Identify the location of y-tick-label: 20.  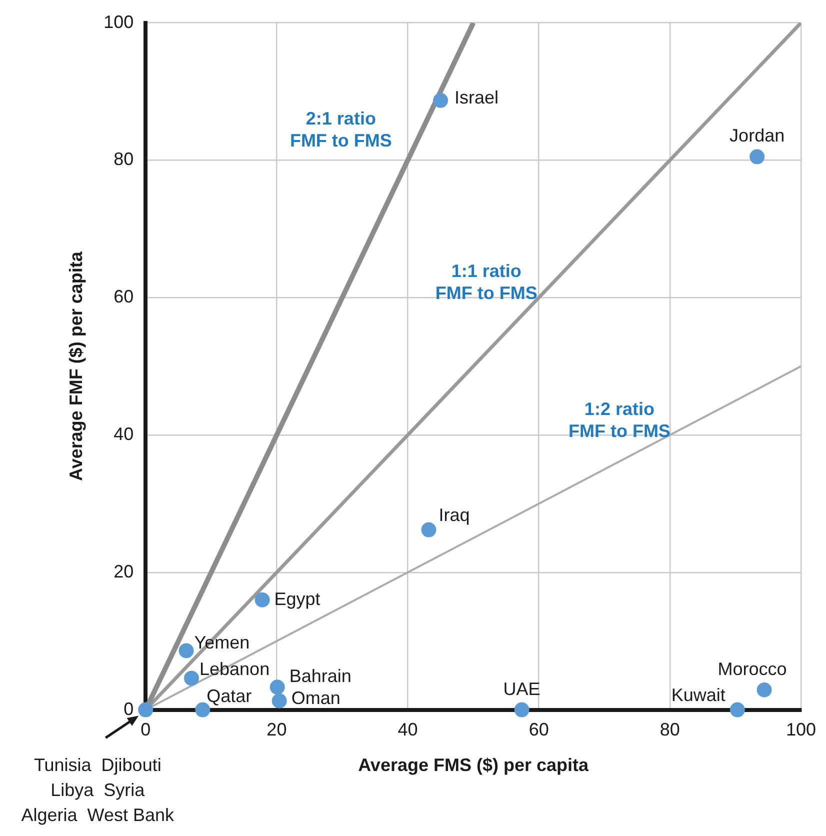
(124, 571).